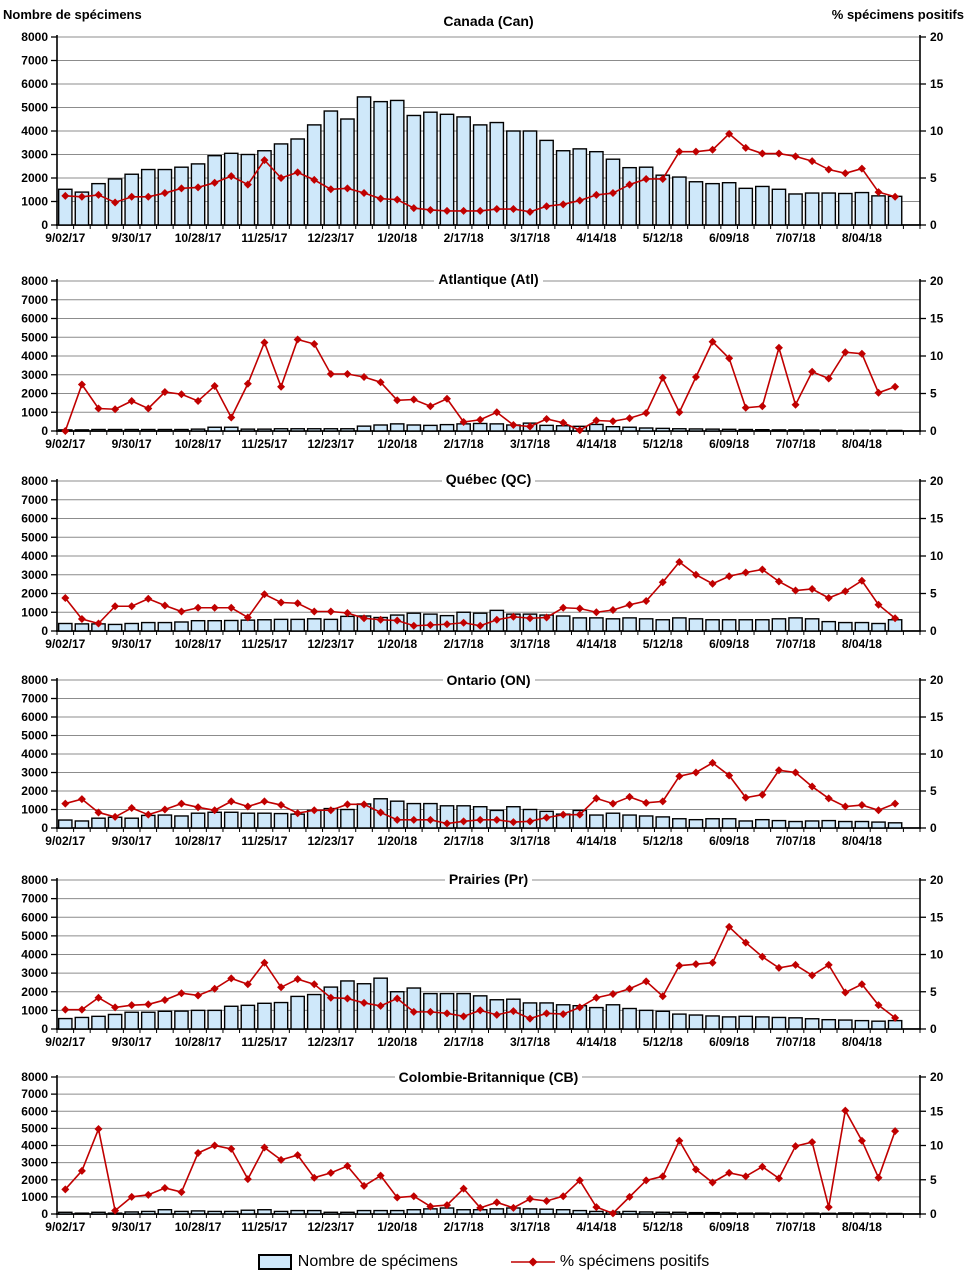 This screenshot has width=967, height=1284. Describe the element at coordinates (533, 1262) in the screenshot. I see `line-series-marker-icon` at that location.